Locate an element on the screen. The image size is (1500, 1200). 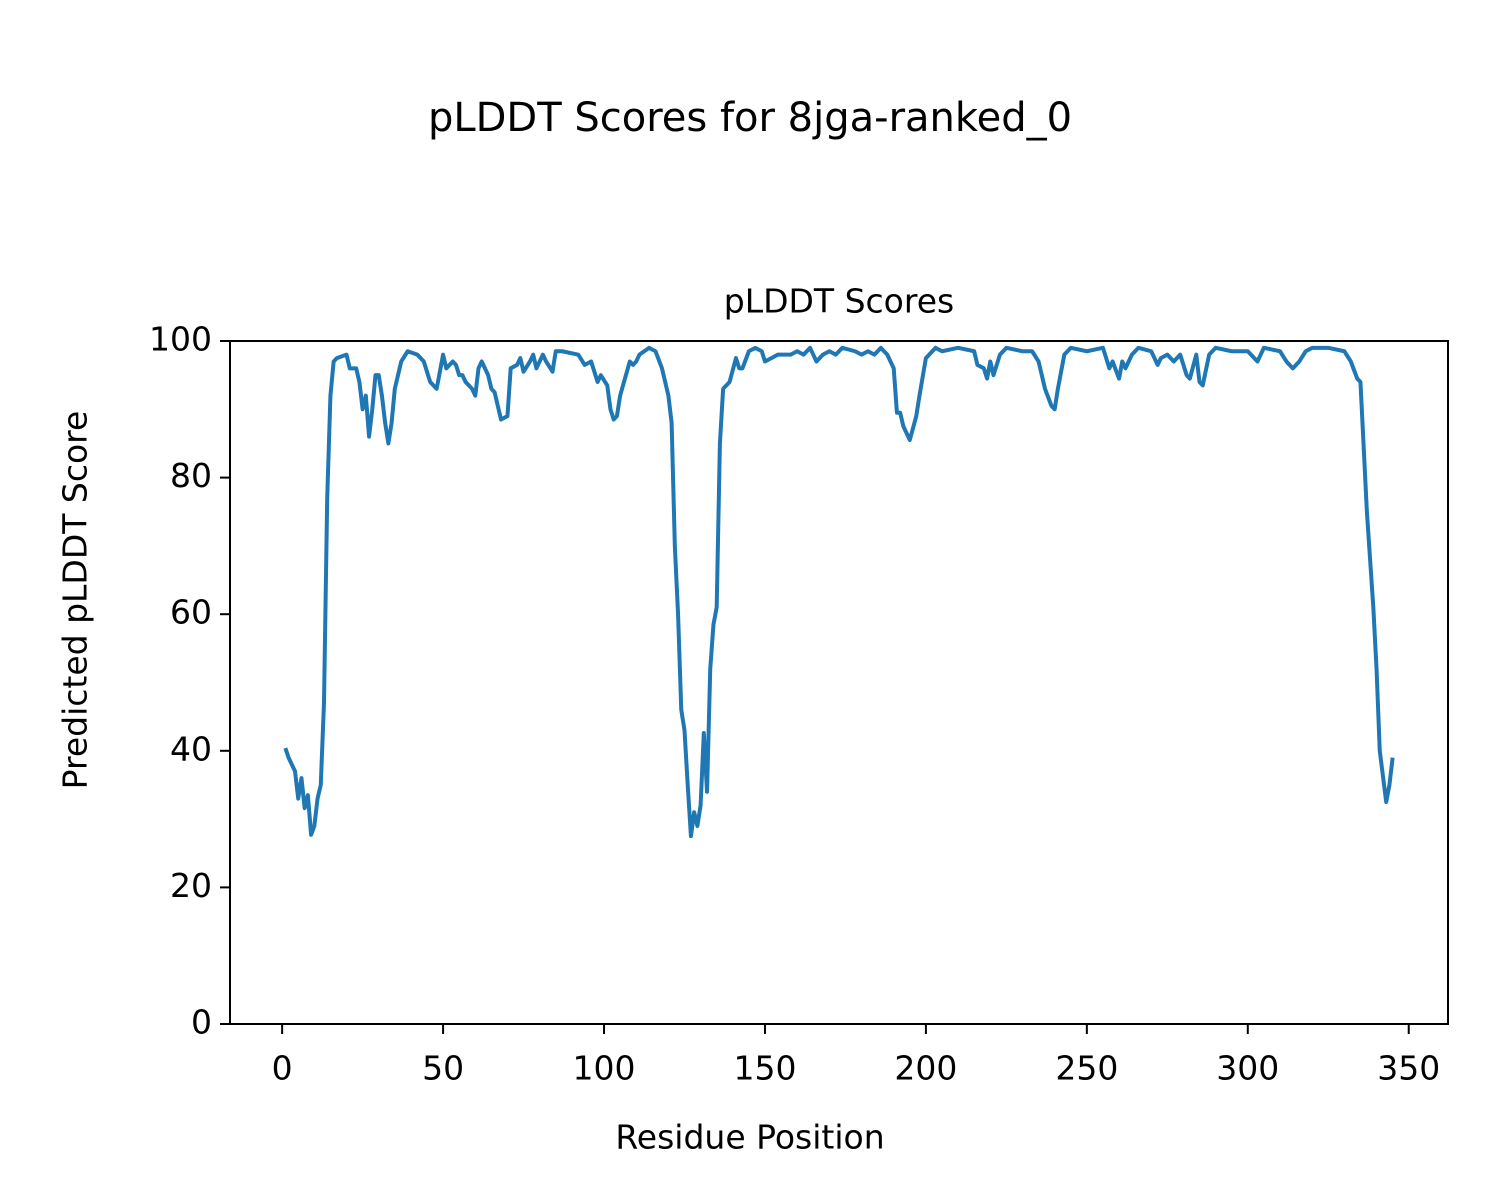
x-tick-label: 50 is located at coordinates (443, 1068).